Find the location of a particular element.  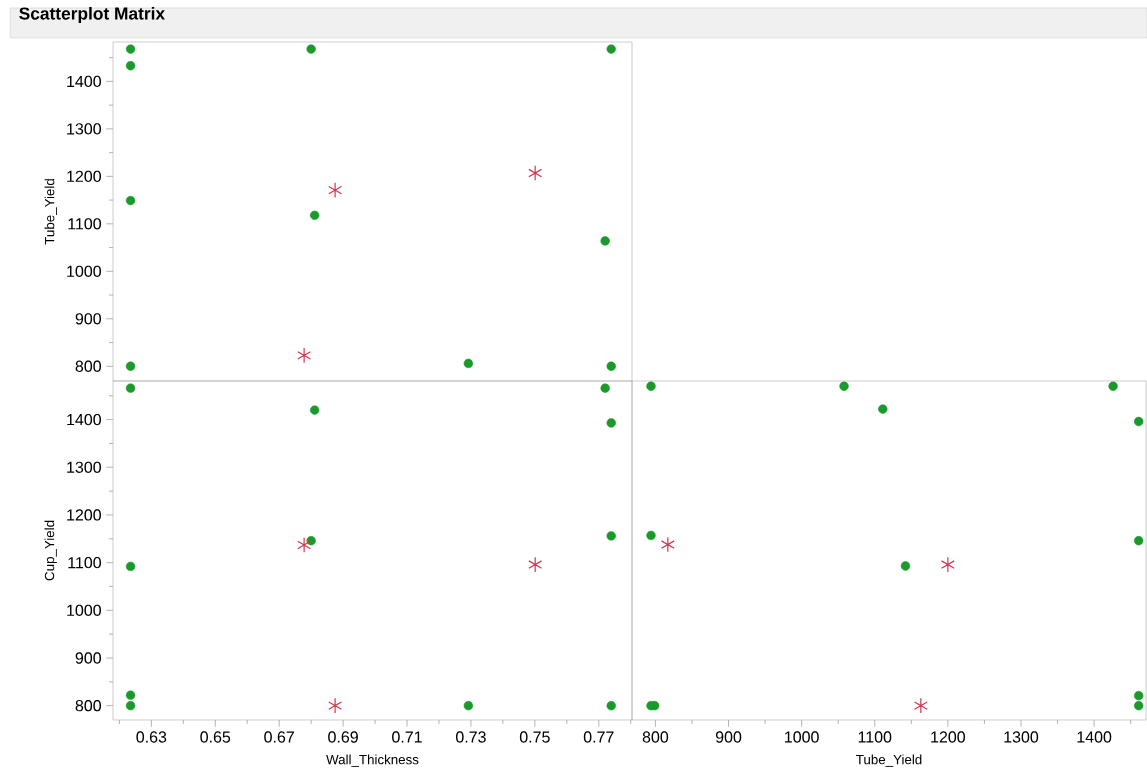

x-tick-label: 800 is located at coordinates (655, 737).